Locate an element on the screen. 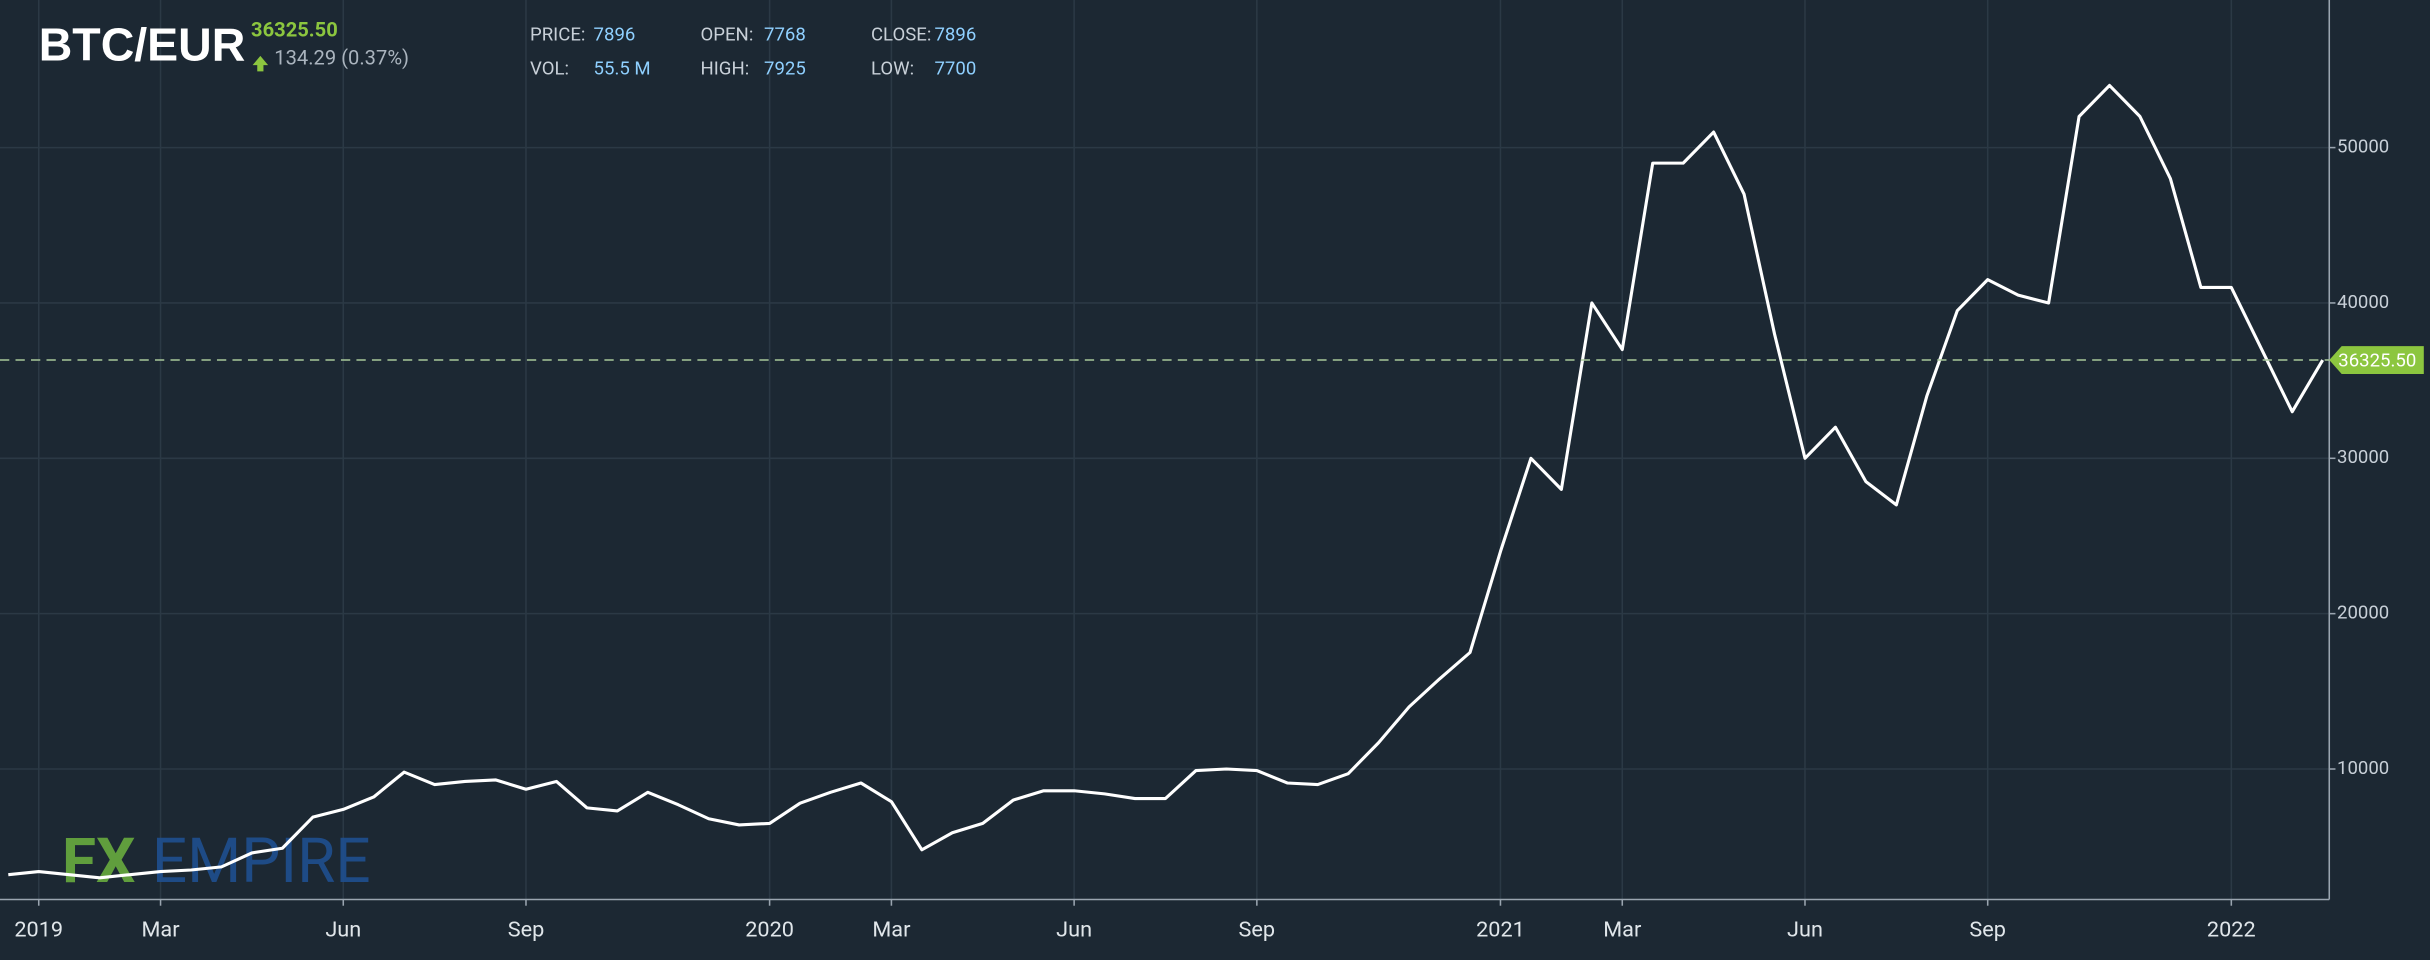  change: 134.29 (0.37%) is located at coordinates (341, 57).